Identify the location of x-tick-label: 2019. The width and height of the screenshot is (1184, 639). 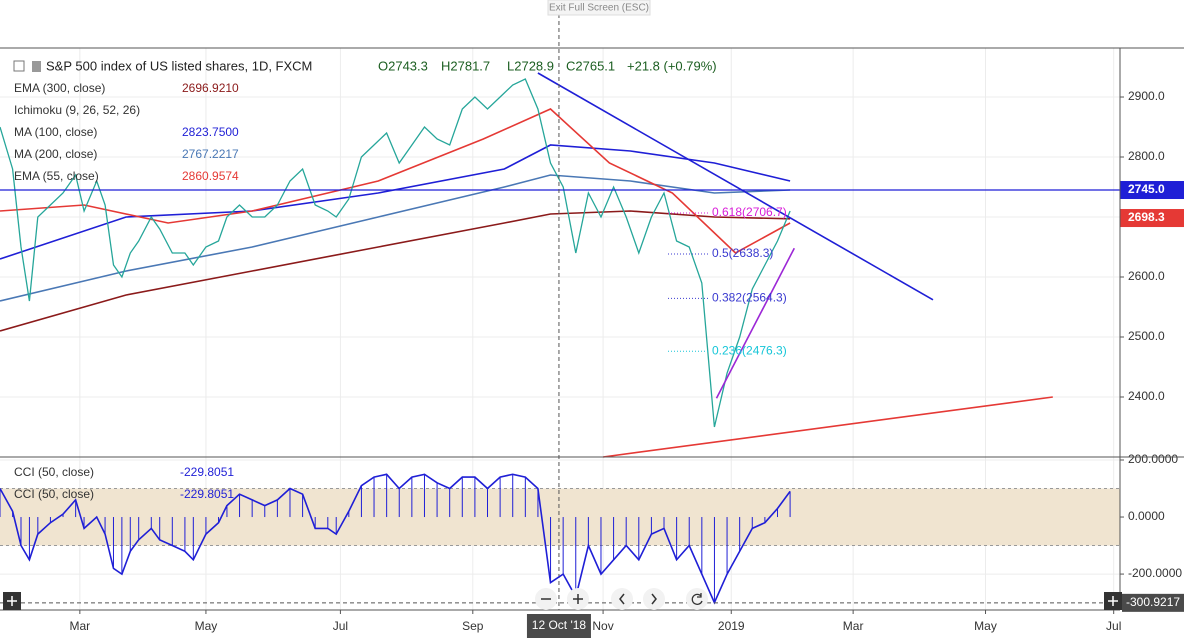
(731, 626).